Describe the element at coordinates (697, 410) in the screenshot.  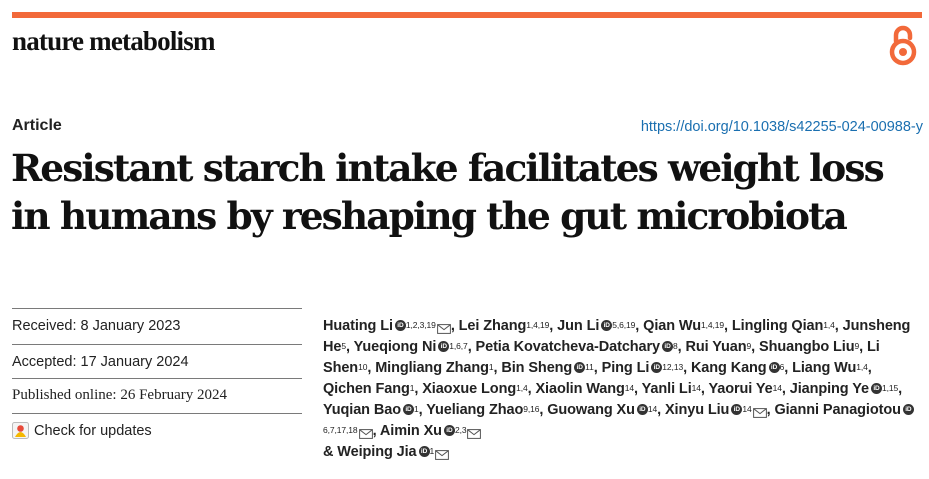
I see `author-name: Xinyu Liu` at that location.